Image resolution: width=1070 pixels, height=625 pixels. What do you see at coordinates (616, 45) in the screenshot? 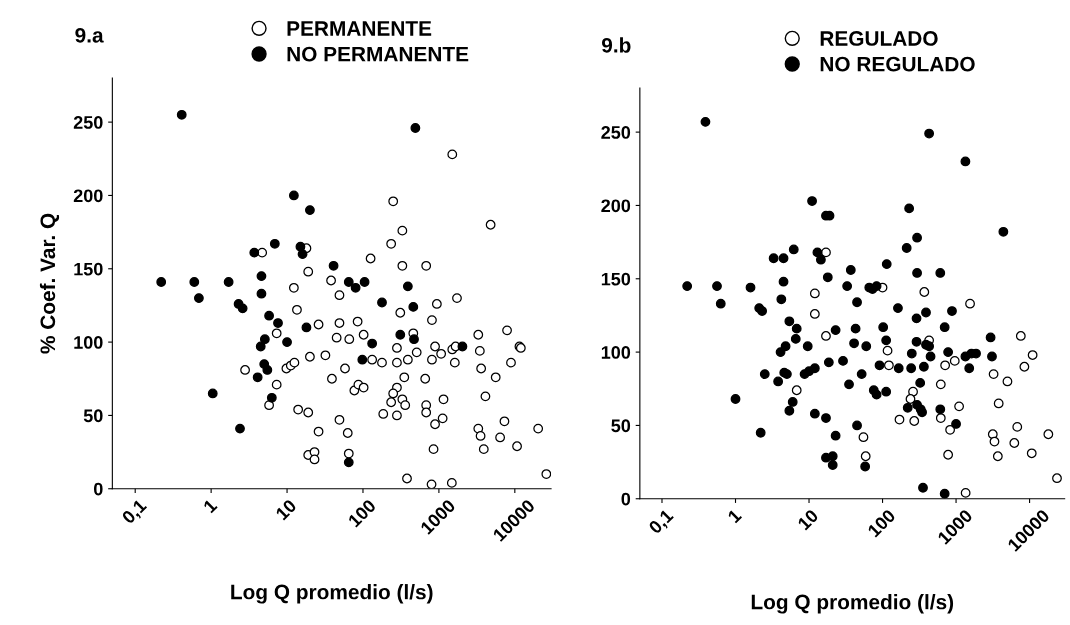
I see `chart-title: 9.b` at bounding box center [616, 45].